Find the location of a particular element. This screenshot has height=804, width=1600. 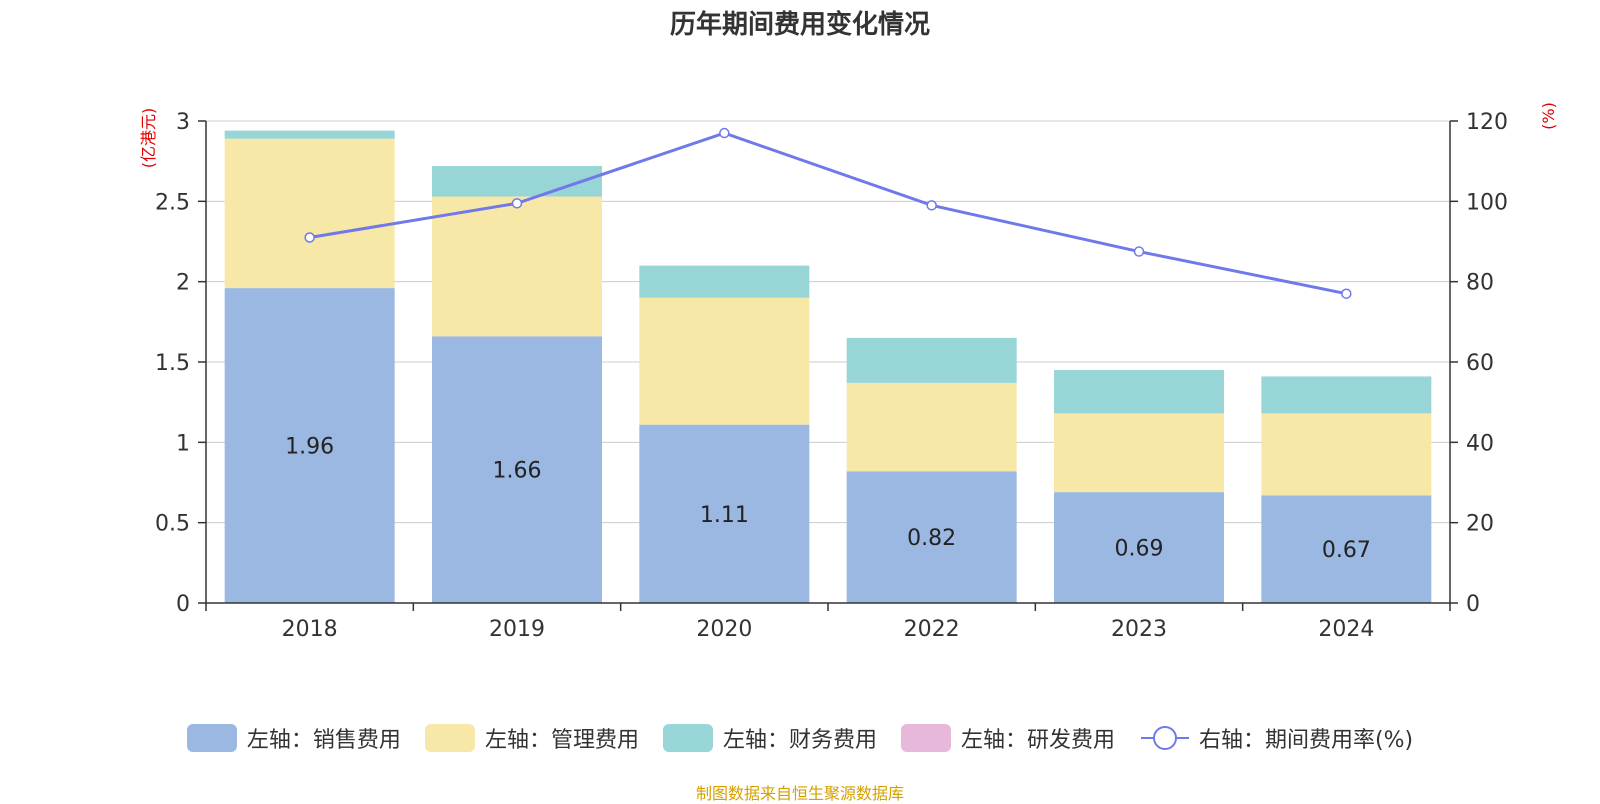

chart-title: 历年期间费用变化情况 is located at coordinates (799, 25).